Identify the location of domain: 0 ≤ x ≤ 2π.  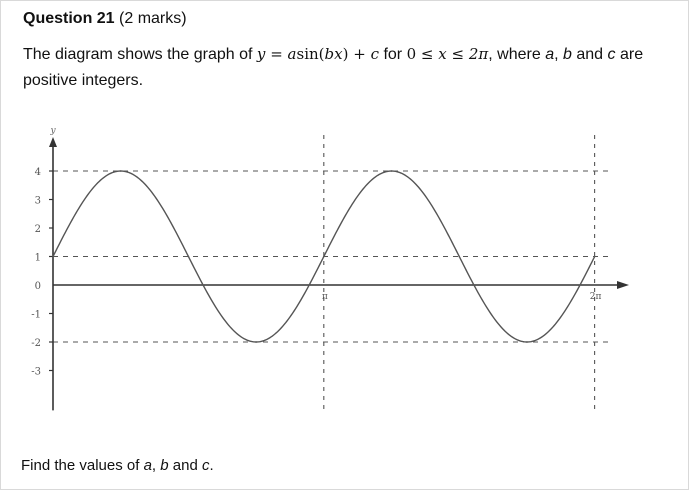
(447, 54).